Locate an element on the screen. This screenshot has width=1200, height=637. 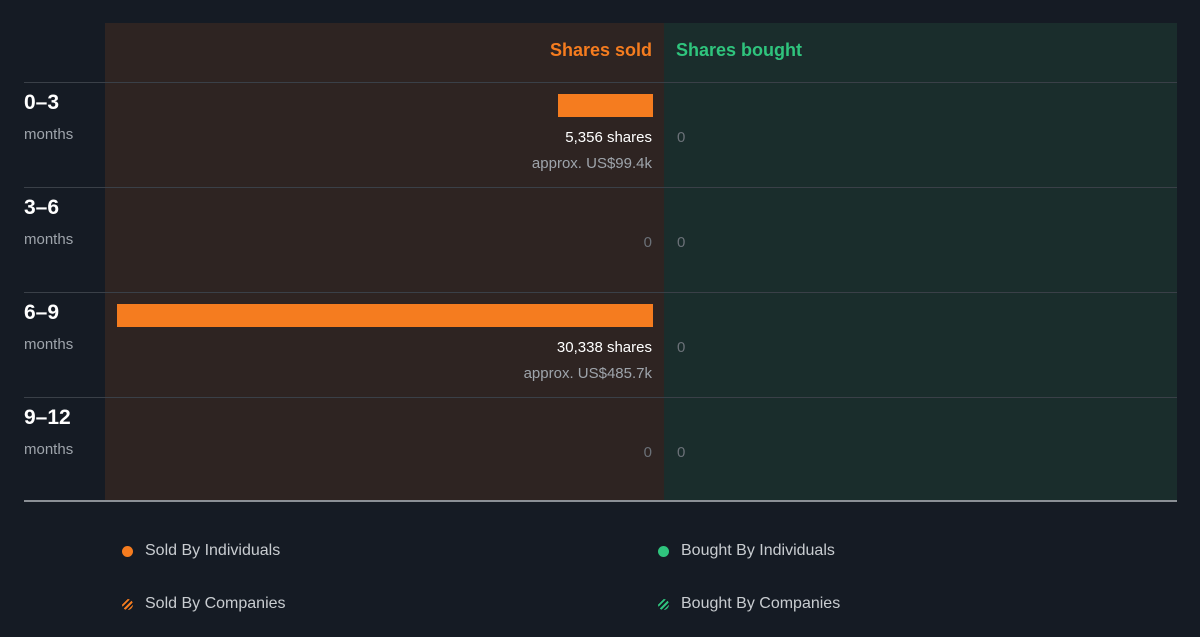
legend-label: Sold By Companies is located at coordinates (215, 603).